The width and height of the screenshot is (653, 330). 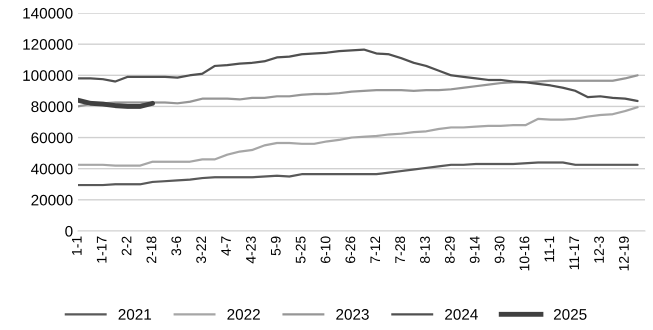 I want to click on x-tick-label: 6-26, so click(x=350, y=249).